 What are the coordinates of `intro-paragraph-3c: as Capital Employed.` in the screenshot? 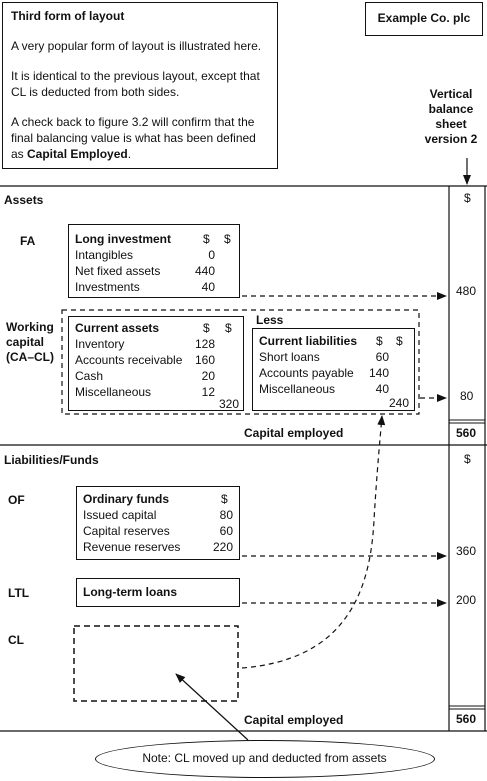 It's located at (71, 154).